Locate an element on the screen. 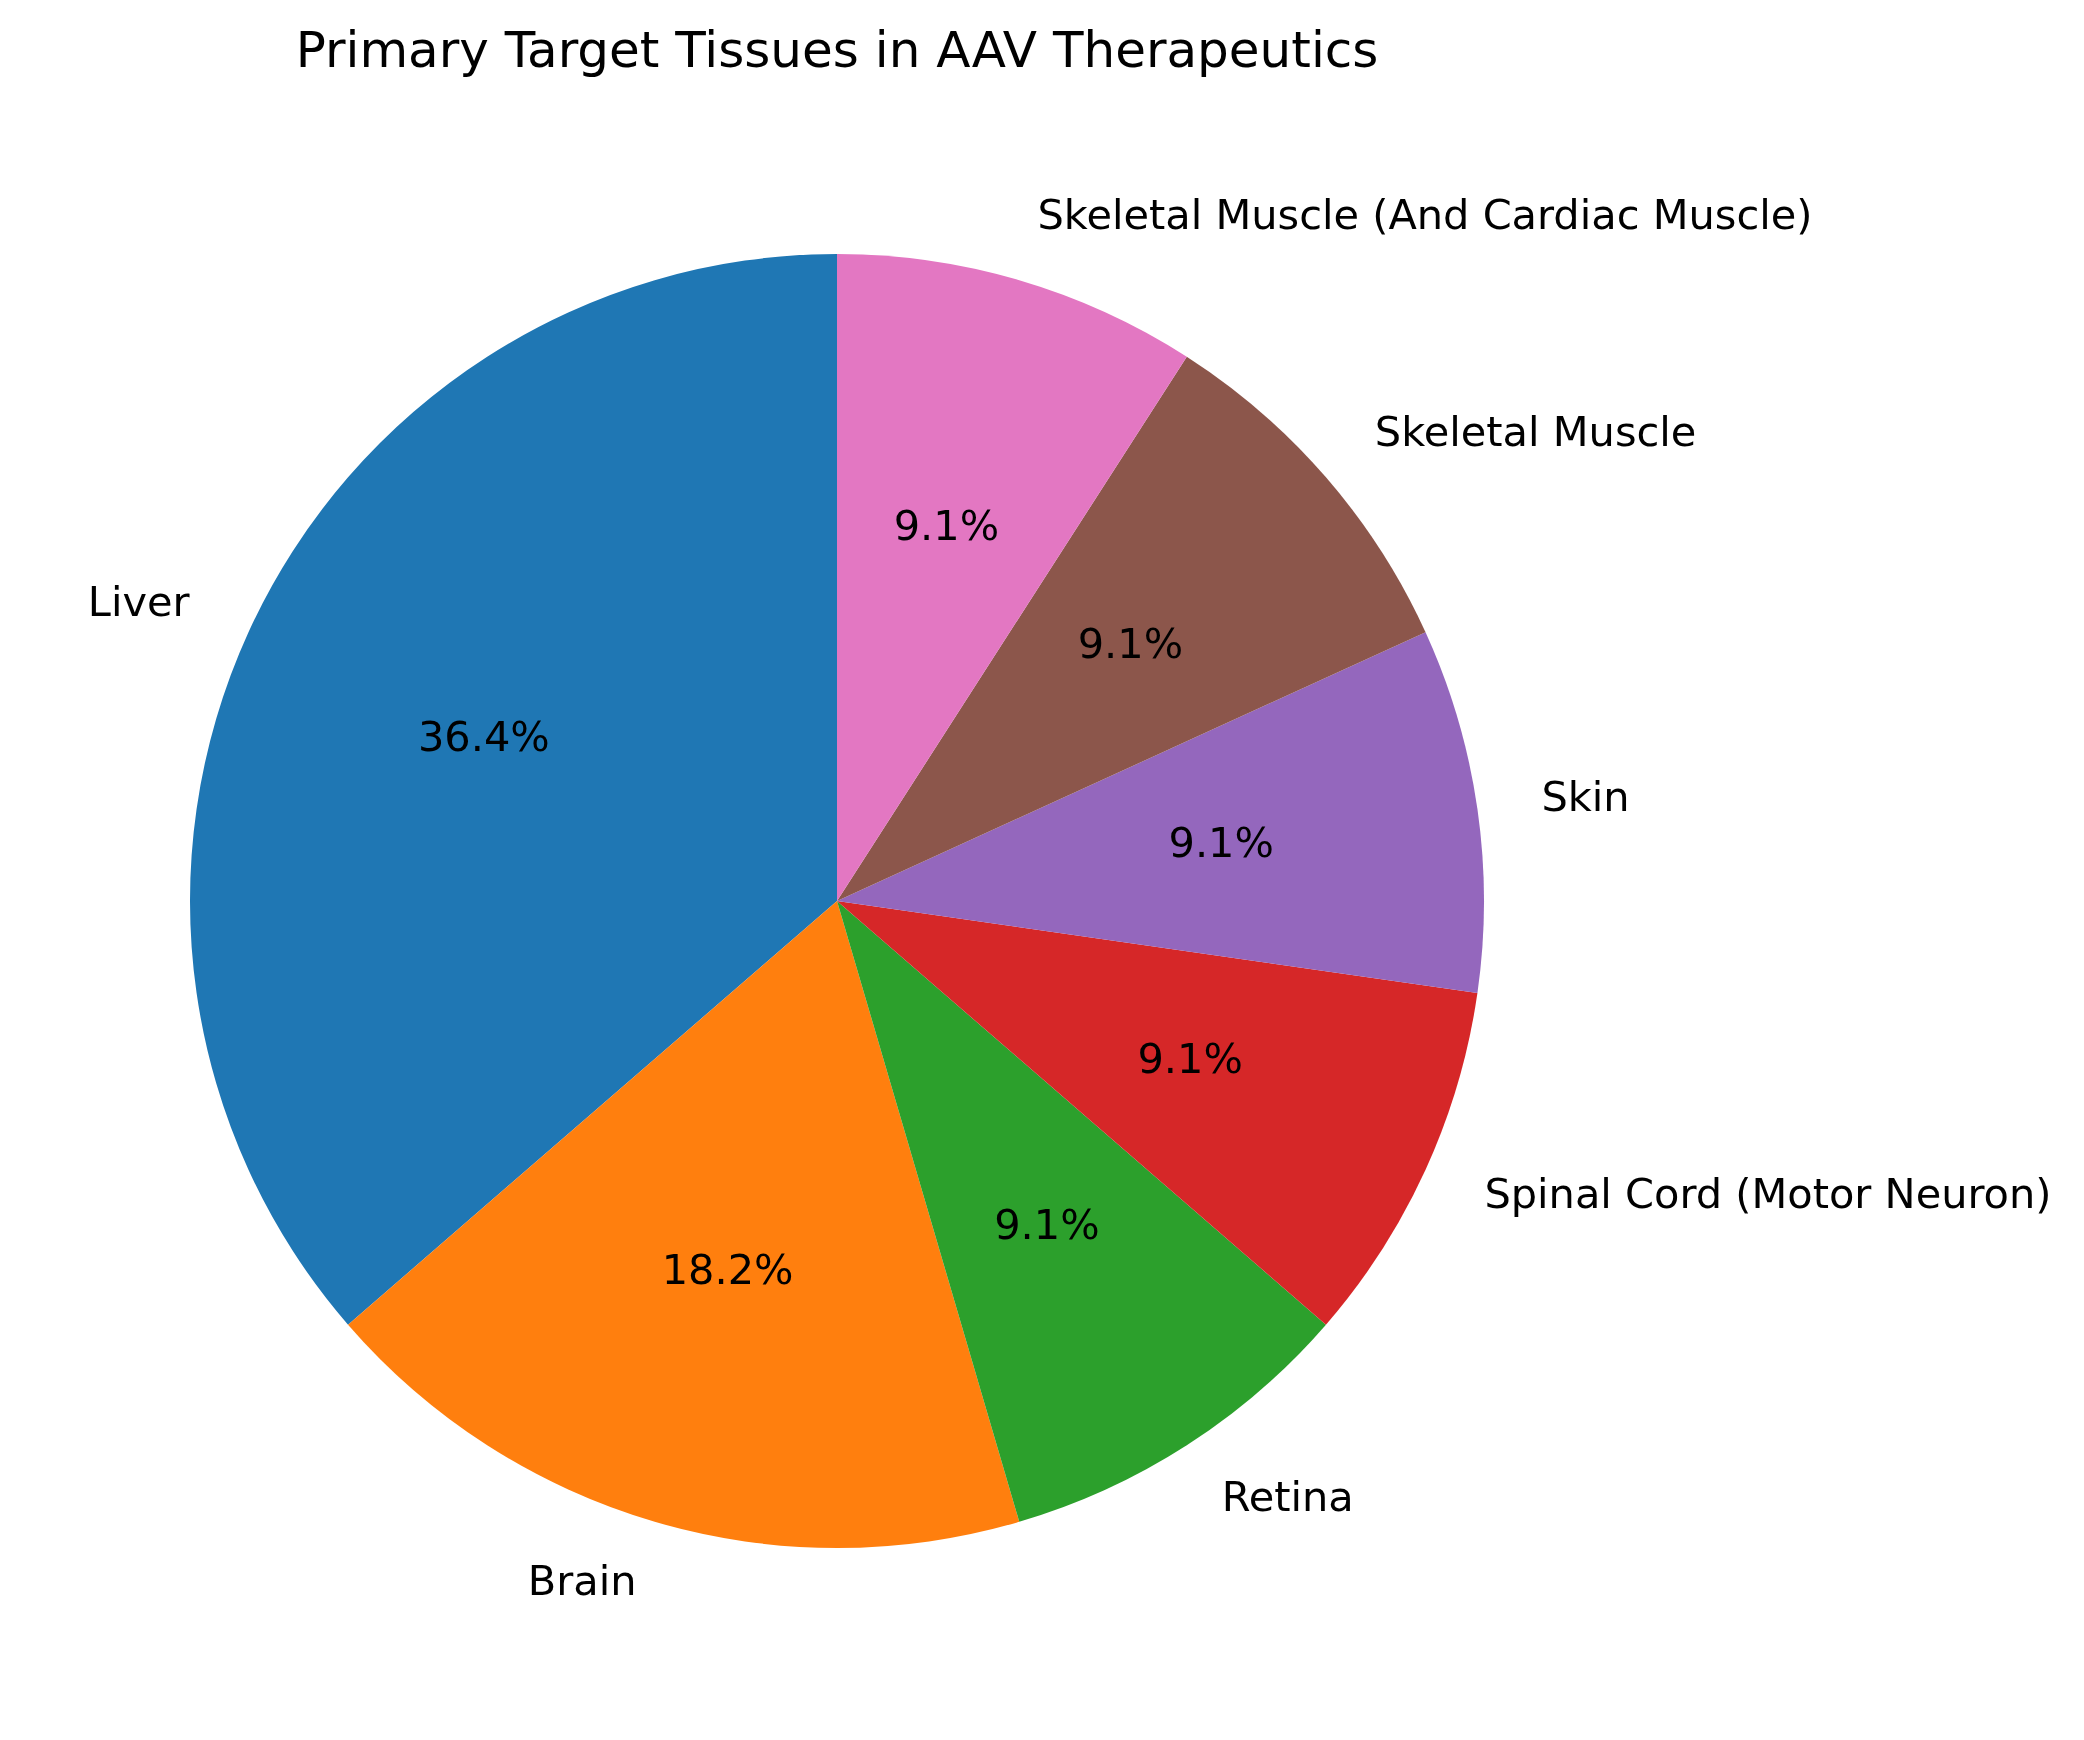 This screenshot has height=1740, width=2084. data-label: 36.4% is located at coordinates (483, 736).